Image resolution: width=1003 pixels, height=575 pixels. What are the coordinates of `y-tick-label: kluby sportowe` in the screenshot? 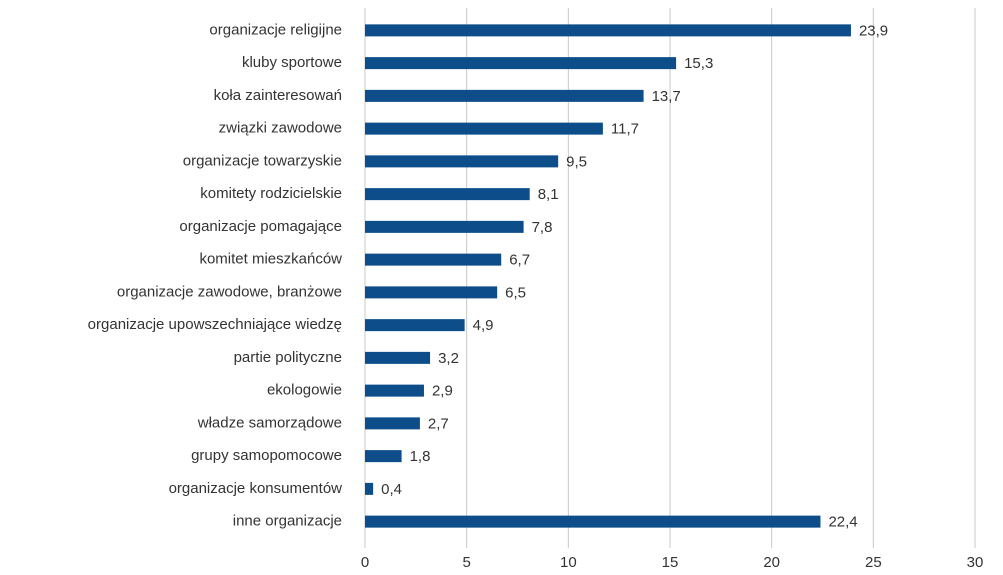 It's located at (292, 62).